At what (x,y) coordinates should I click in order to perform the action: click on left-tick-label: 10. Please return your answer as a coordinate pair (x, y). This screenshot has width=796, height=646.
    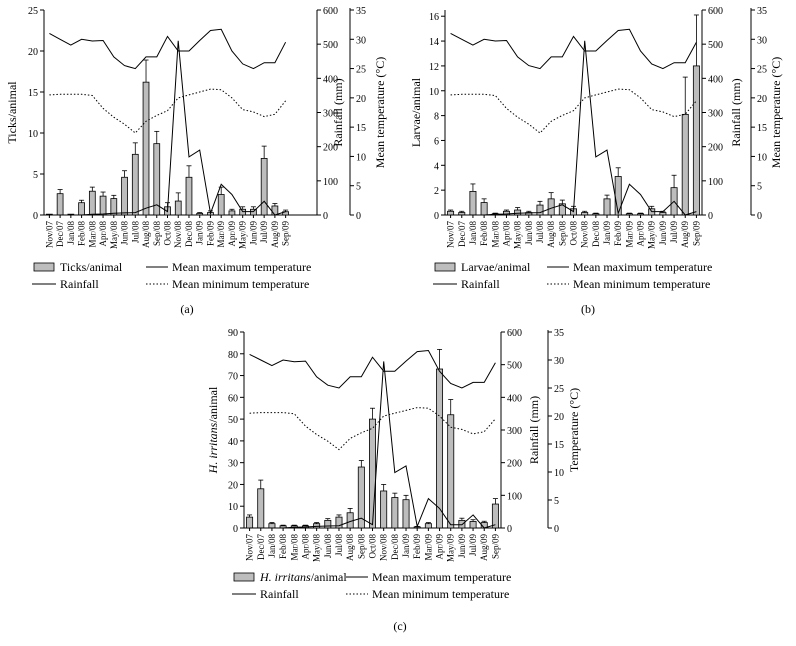
    Looking at the image, I should click on (33, 134).